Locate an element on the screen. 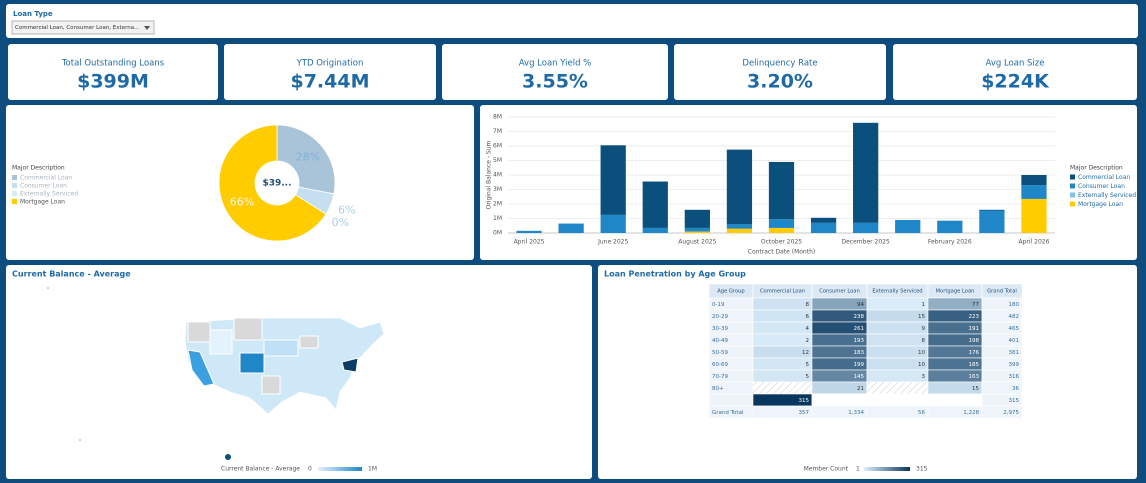 This screenshot has width=1146, height=483. table-cell-text: 199 is located at coordinates (859, 365).